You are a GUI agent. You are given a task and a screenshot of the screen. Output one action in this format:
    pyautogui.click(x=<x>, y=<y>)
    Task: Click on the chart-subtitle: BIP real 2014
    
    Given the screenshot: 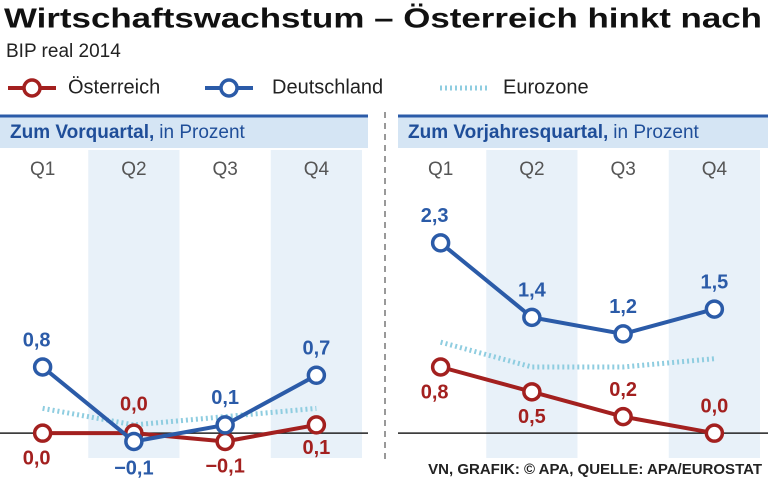 What is the action you would take?
    pyautogui.click(x=63, y=51)
    